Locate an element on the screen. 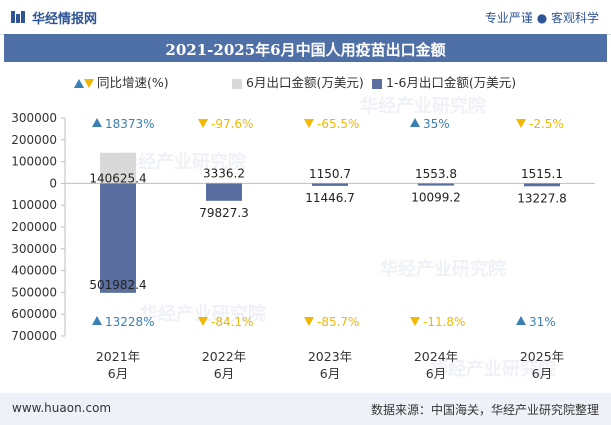 The width and height of the screenshot is (611, 425). cumulative-value-label: 10099.2 is located at coordinates (436, 198).